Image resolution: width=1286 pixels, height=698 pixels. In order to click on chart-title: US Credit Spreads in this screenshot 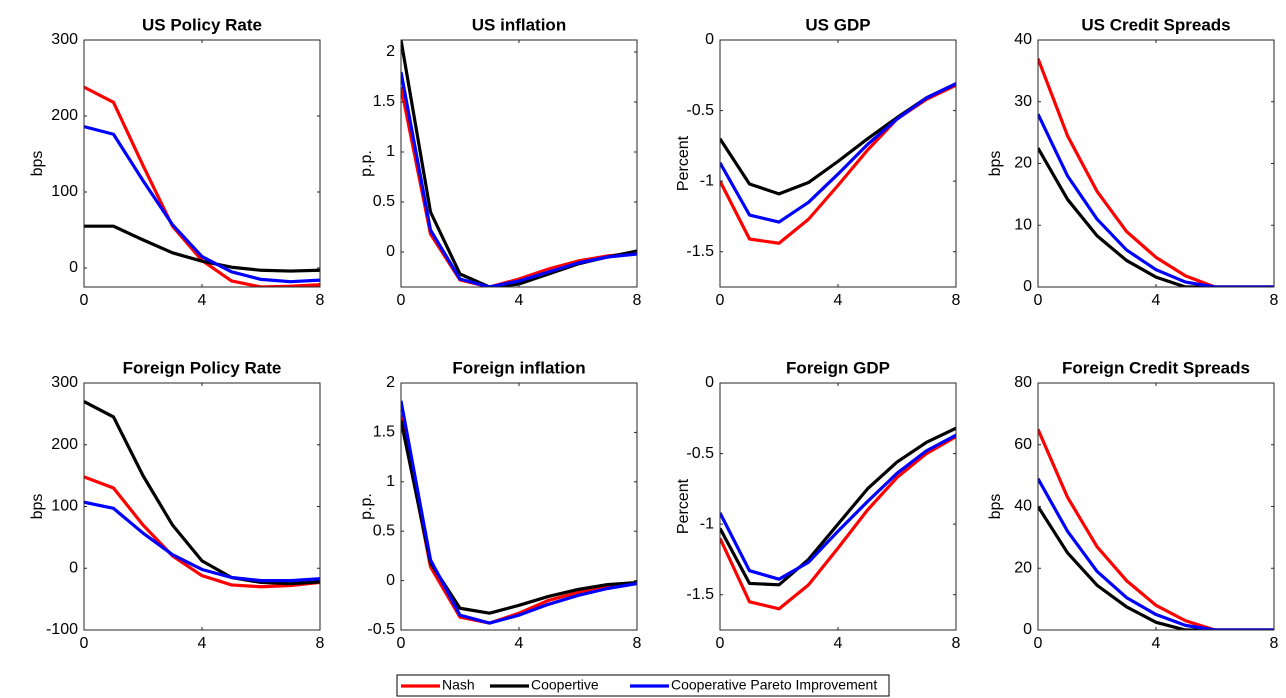, I will do `click(1155, 24)`.